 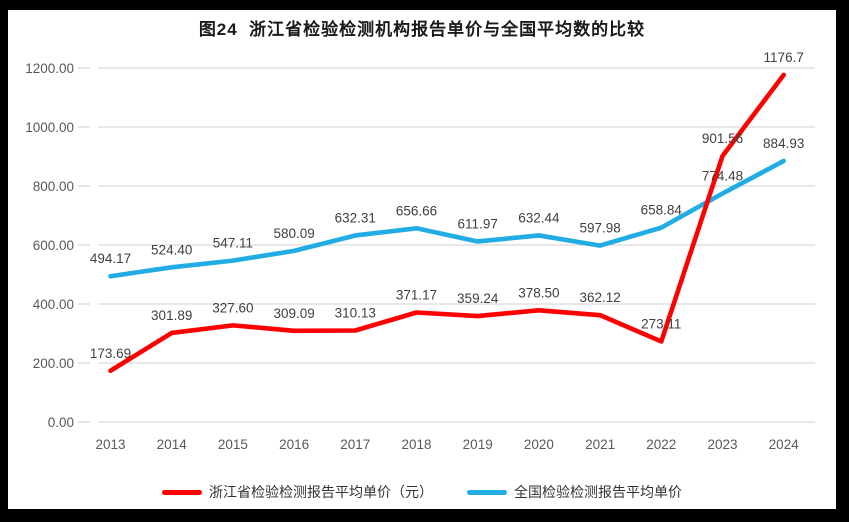 I want to click on x-tick-label: 2022, so click(x=661, y=444).